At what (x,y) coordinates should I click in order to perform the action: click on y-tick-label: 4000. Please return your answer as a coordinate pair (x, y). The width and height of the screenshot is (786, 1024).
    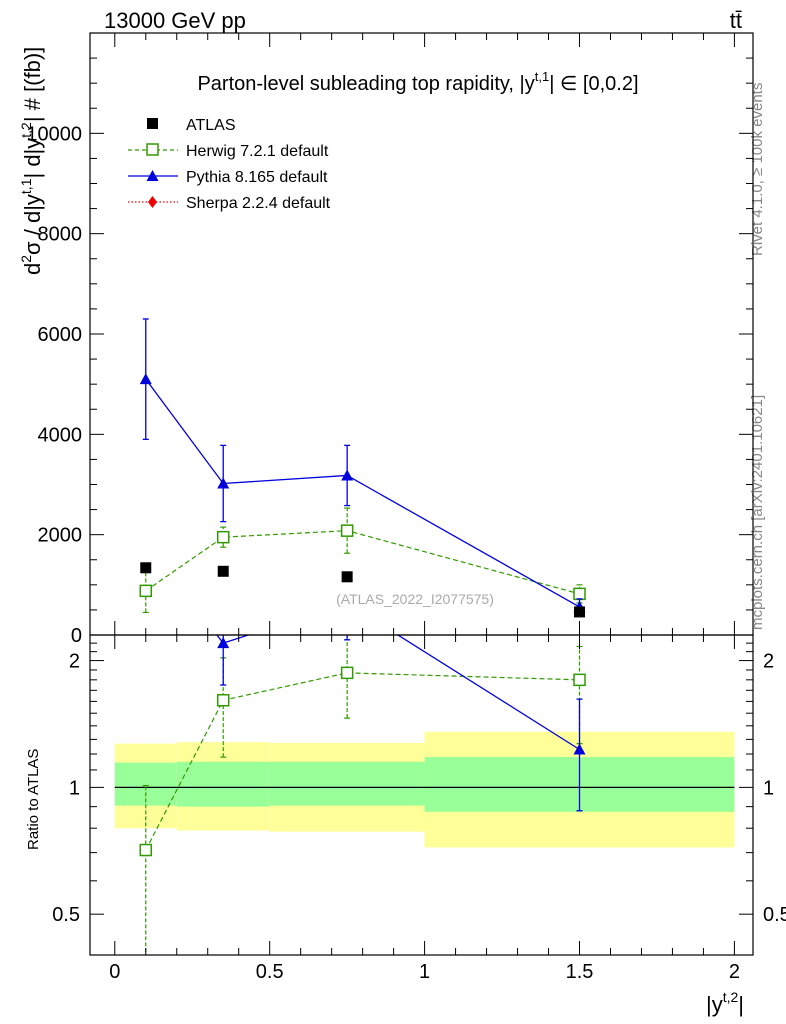
    Looking at the image, I should click on (60, 435).